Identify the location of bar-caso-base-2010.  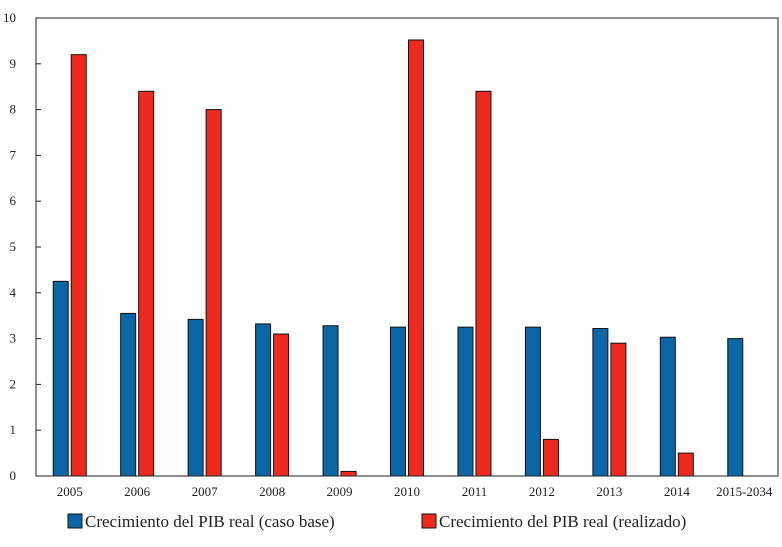
(398, 401).